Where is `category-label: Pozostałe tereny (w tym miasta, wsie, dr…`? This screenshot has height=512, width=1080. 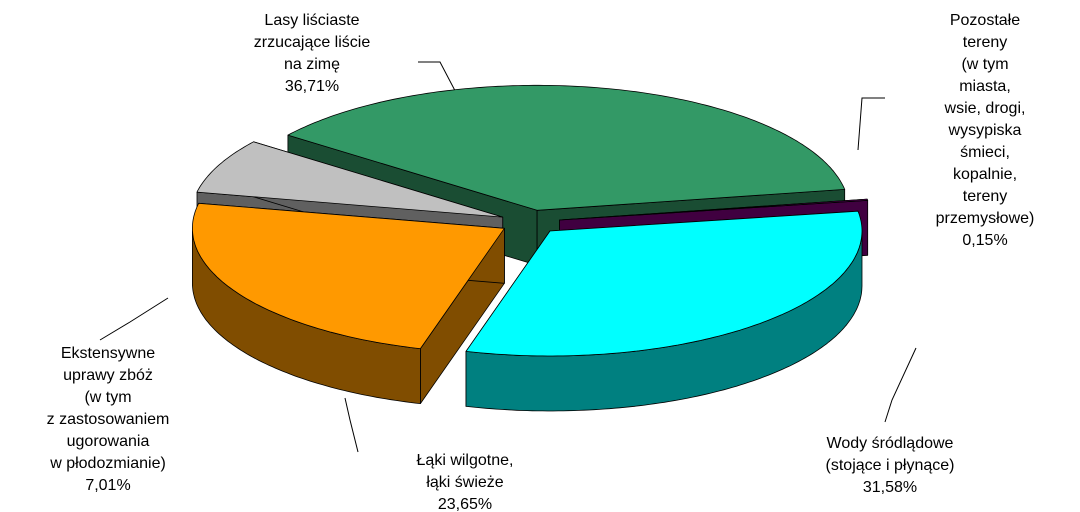
category-label: Pozostałe tereny (w tym miasta, wsie, dr… is located at coordinates (985, 119).